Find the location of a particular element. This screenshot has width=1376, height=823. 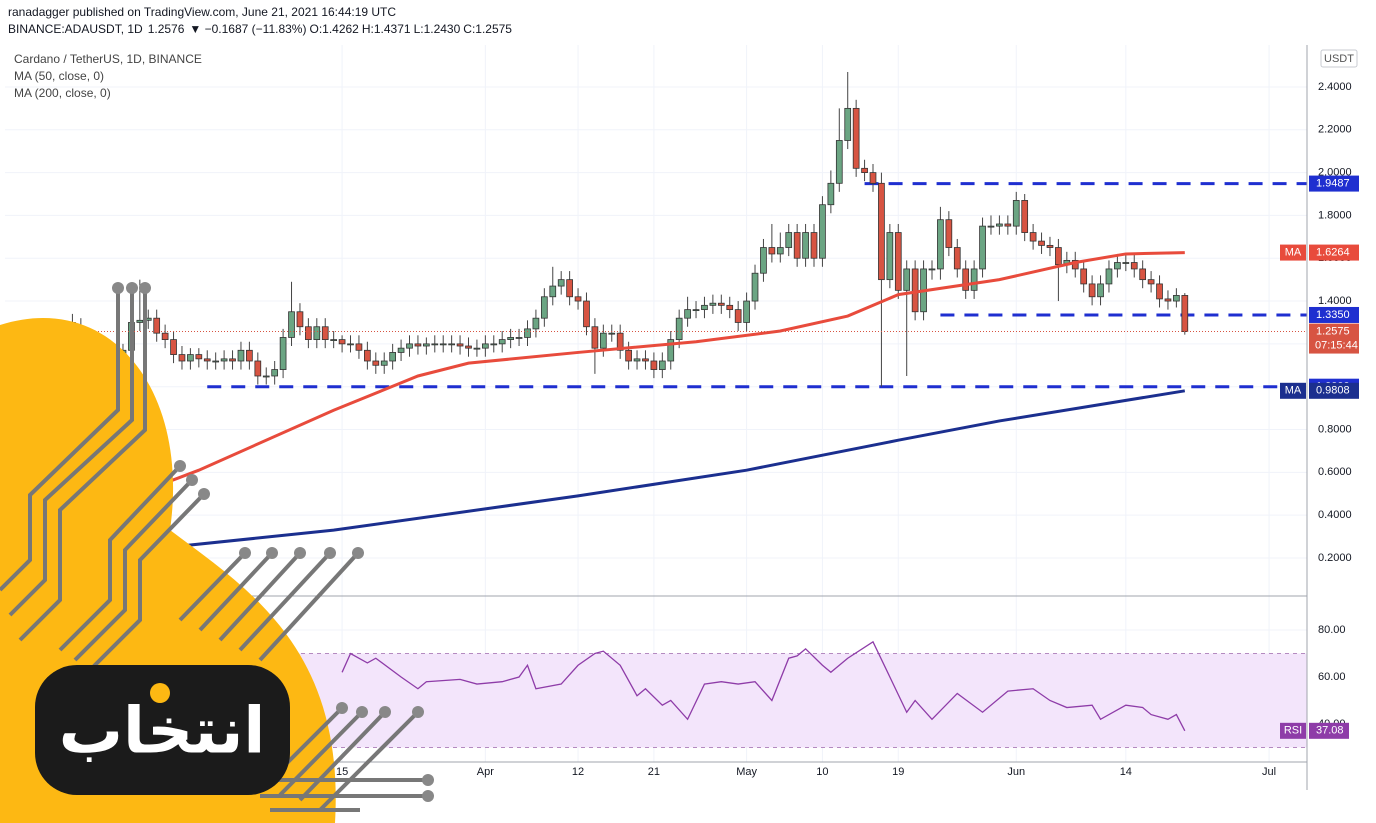

y-tick-label: 0.6000 is located at coordinates (1335, 472).